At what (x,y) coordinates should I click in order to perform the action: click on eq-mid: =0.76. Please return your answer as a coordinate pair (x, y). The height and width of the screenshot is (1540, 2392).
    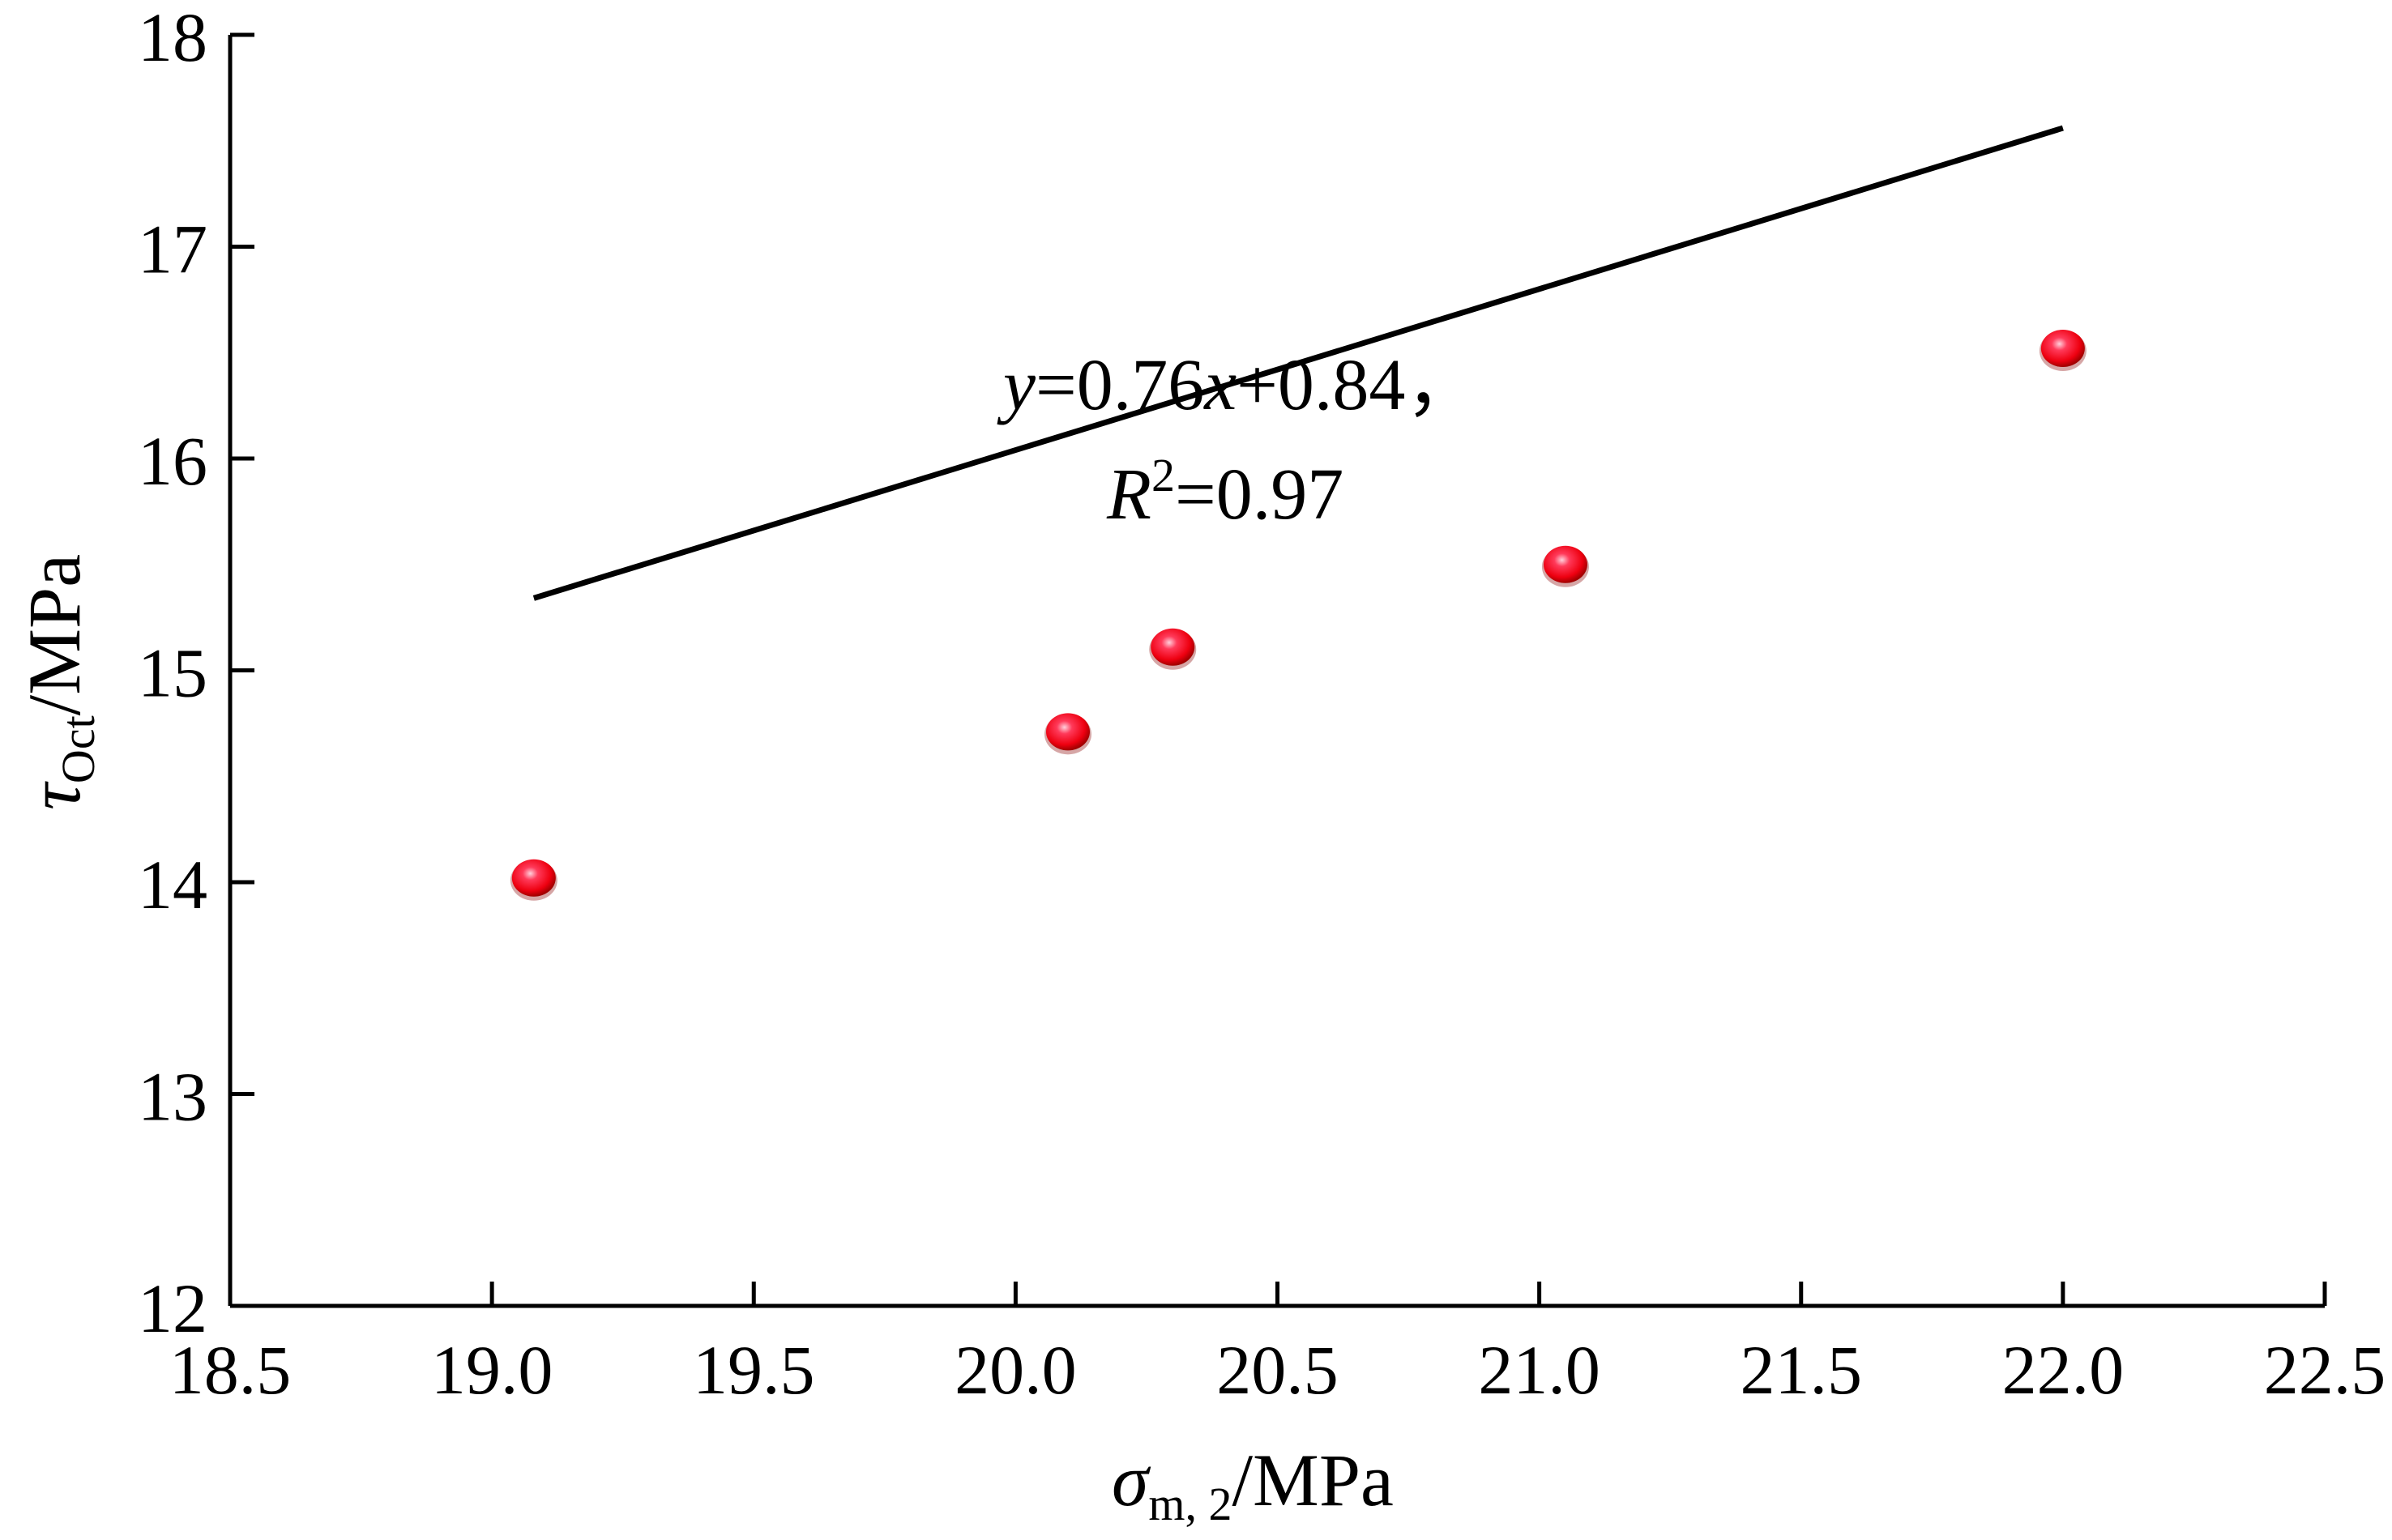
    Looking at the image, I should click on (1120, 385).